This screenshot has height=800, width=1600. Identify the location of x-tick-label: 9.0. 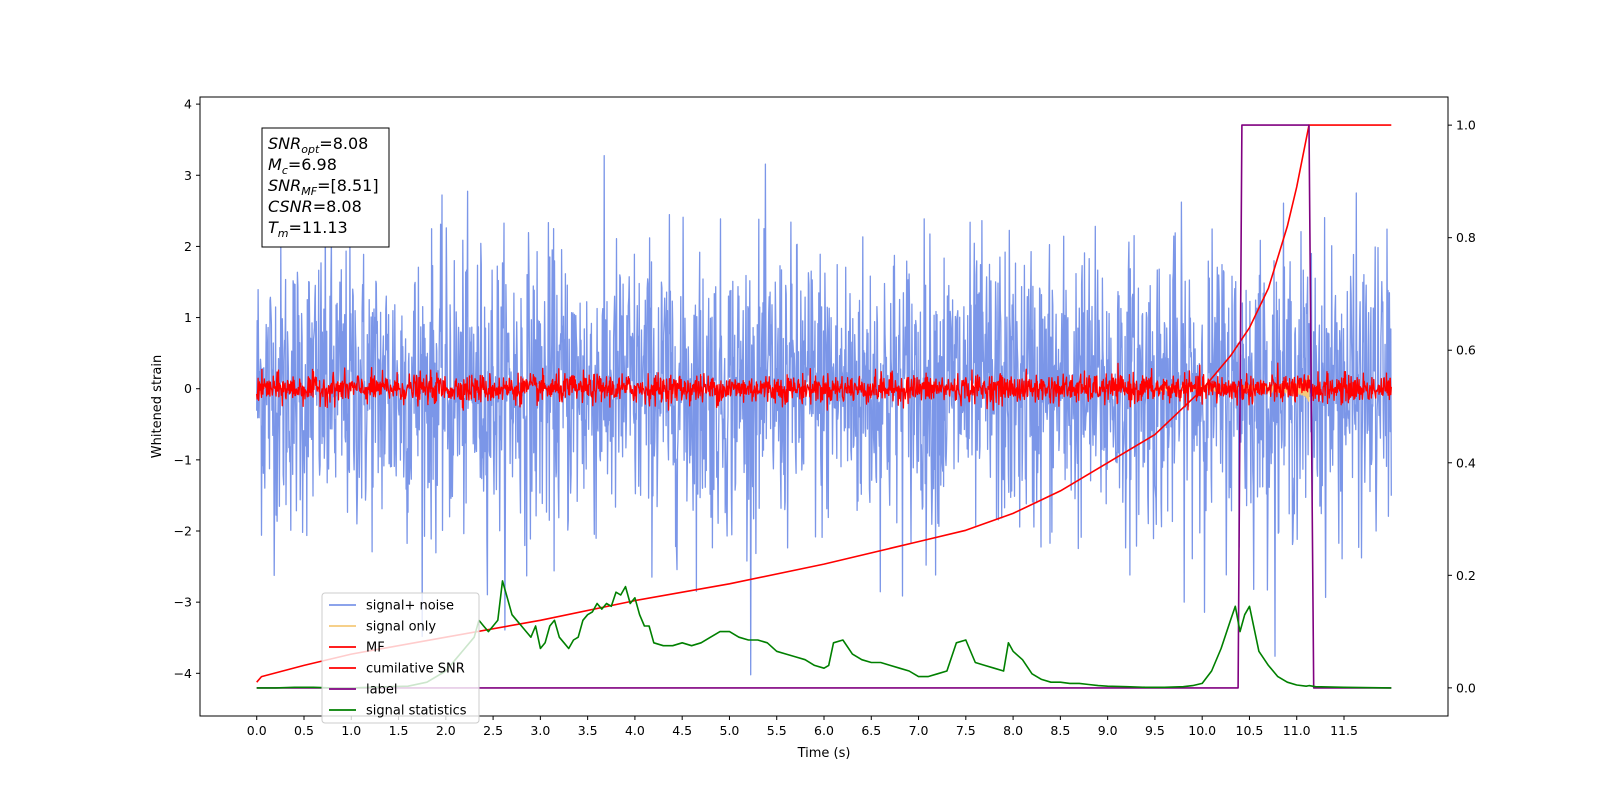
(1108, 730).